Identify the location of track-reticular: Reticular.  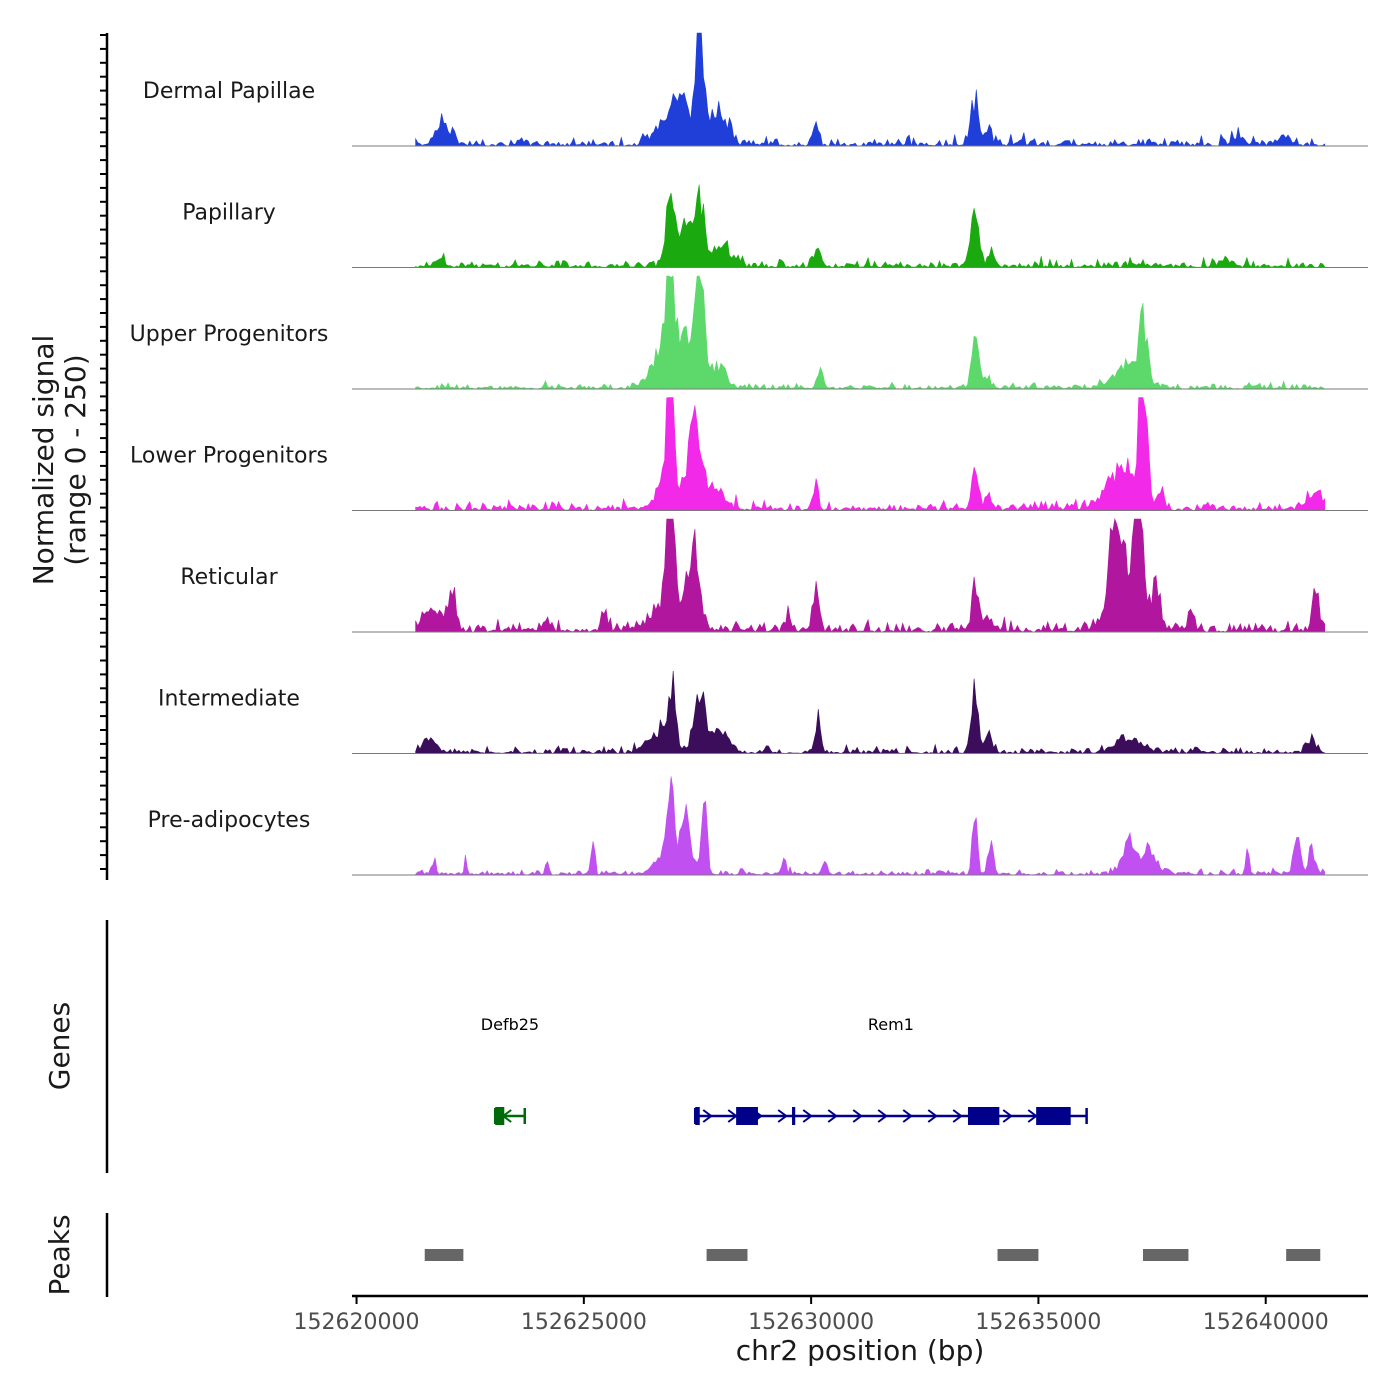
(774, 575).